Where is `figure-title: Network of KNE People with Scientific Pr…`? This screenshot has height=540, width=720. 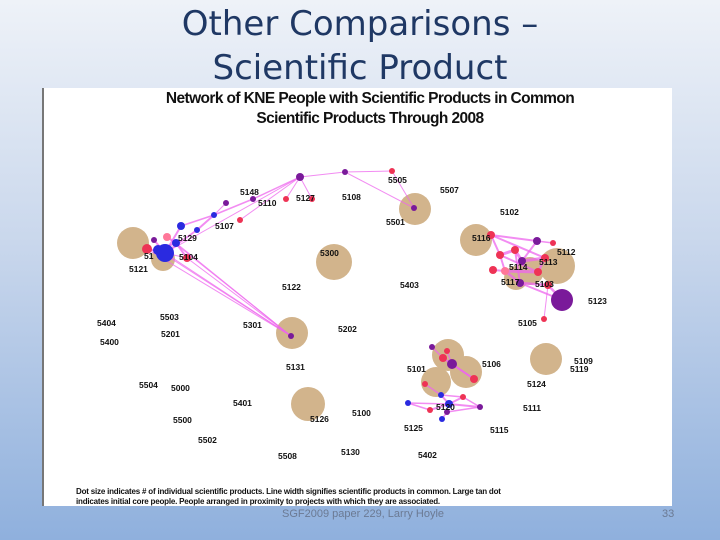
figure-title: Network of KNE People with Scientific Pr… is located at coordinates (370, 98).